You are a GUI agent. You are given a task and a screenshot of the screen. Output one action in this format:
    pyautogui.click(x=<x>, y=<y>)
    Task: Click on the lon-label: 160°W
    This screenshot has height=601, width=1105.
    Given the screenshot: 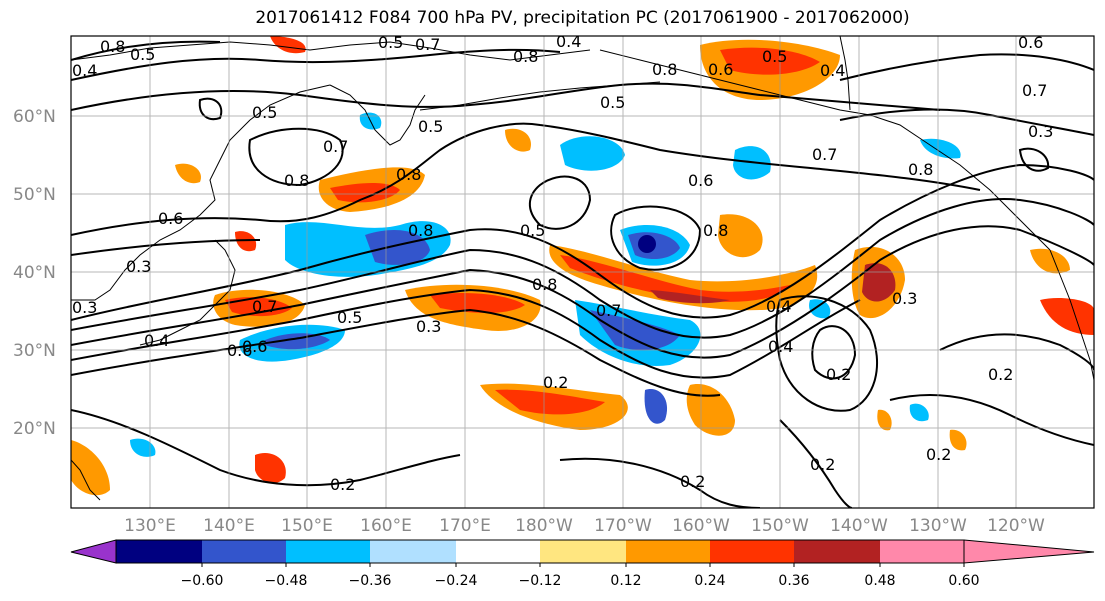 What is the action you would take?
    pyautogui.click(x=701, y=526)
    